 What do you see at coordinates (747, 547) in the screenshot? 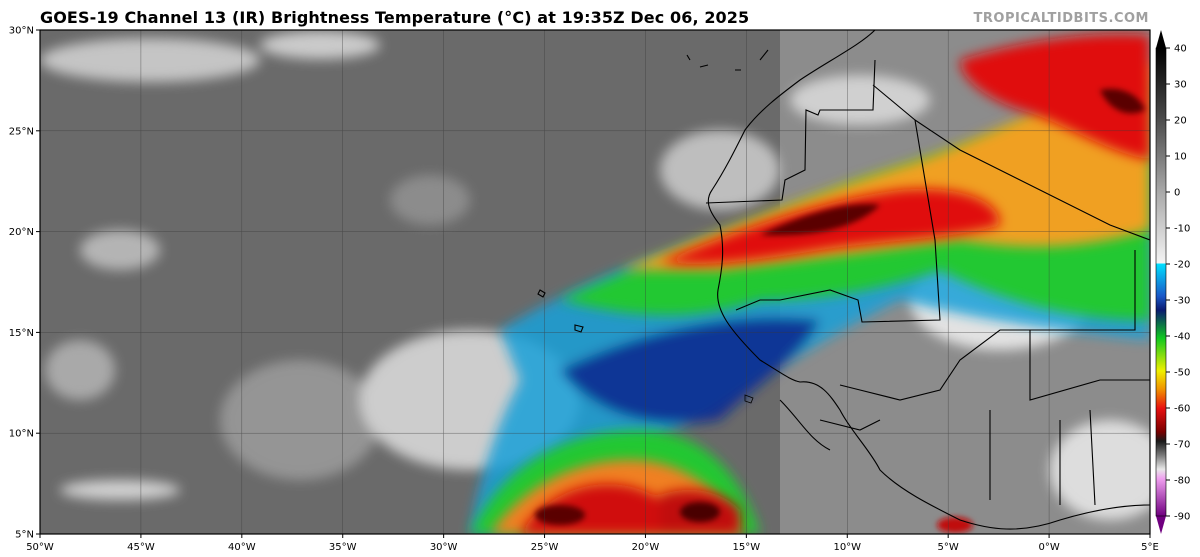
I see `lon-tick-label: 15°W` at bounding box center [747, 547].